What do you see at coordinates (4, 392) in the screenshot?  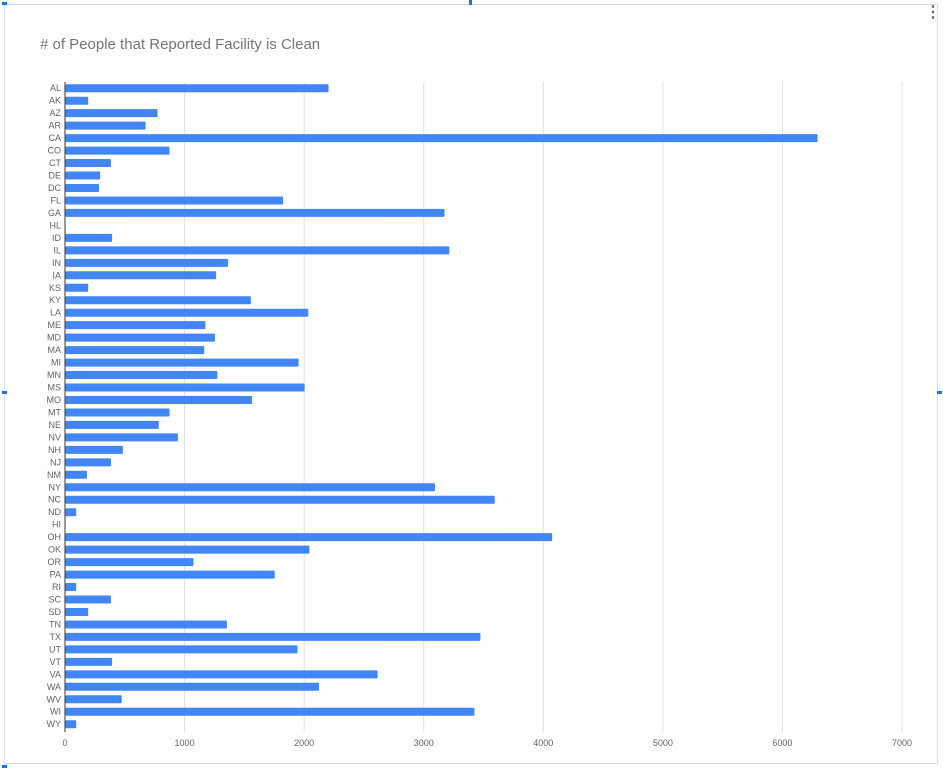 I see `selection-handle-left` at bounding box center [4, 392].